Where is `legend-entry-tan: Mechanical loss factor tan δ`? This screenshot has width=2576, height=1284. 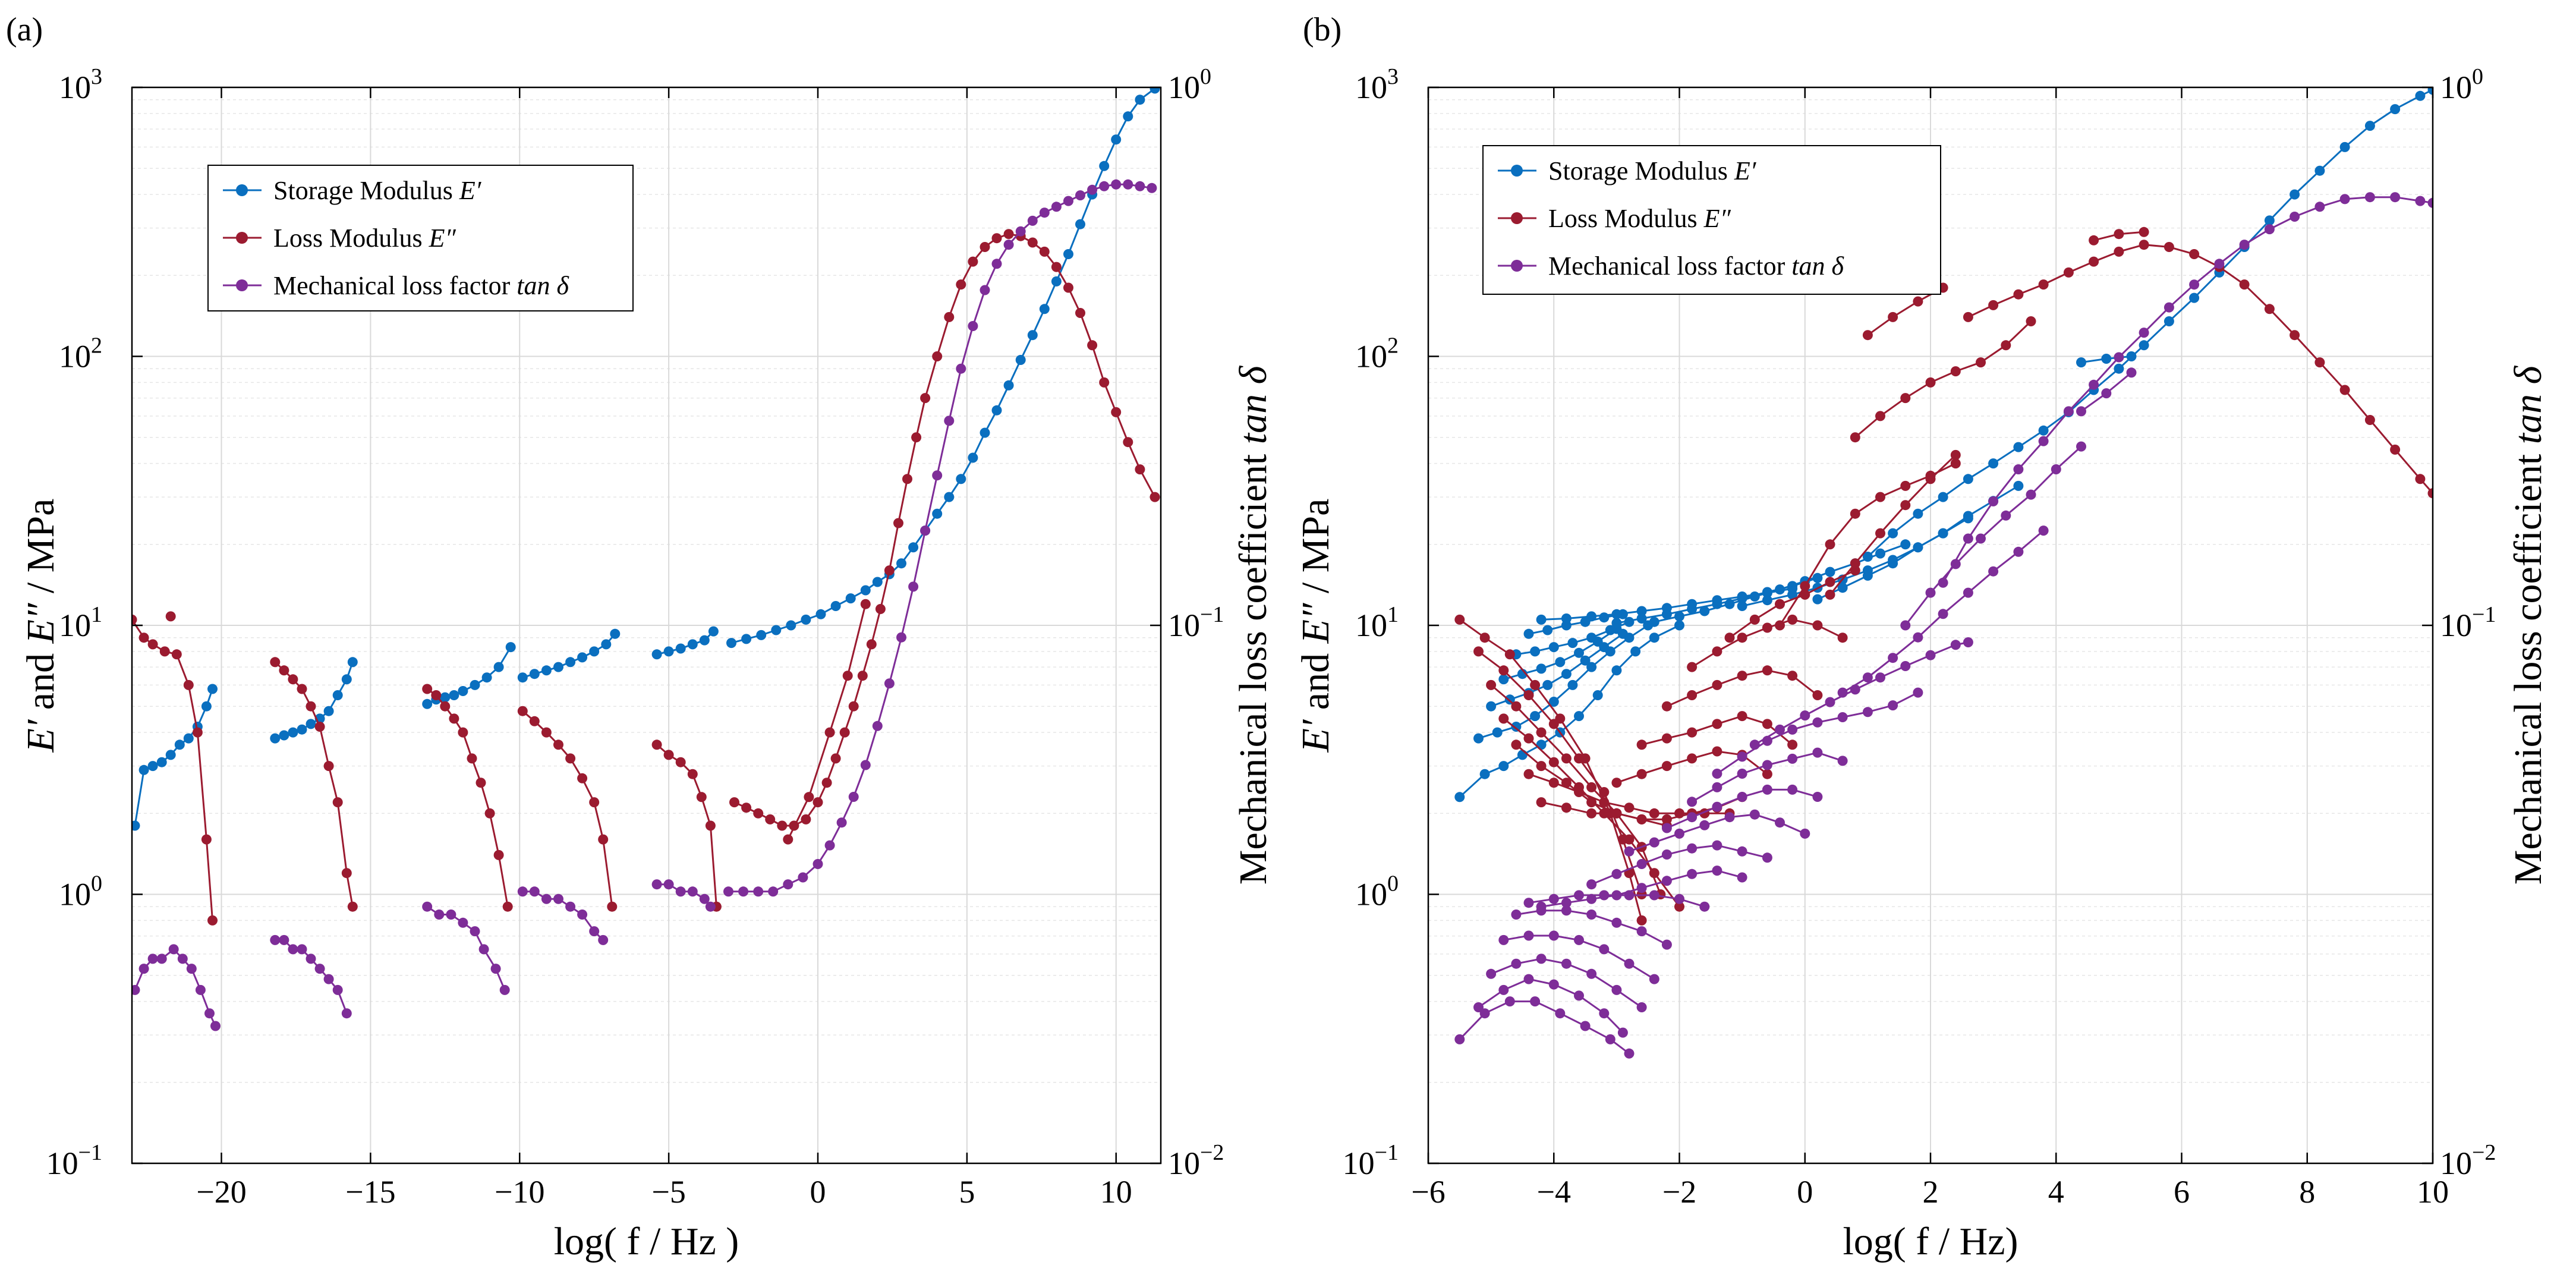 legend-entry-tan: Mechanical loss factor tan δ is located at coordinates (1671, 266).